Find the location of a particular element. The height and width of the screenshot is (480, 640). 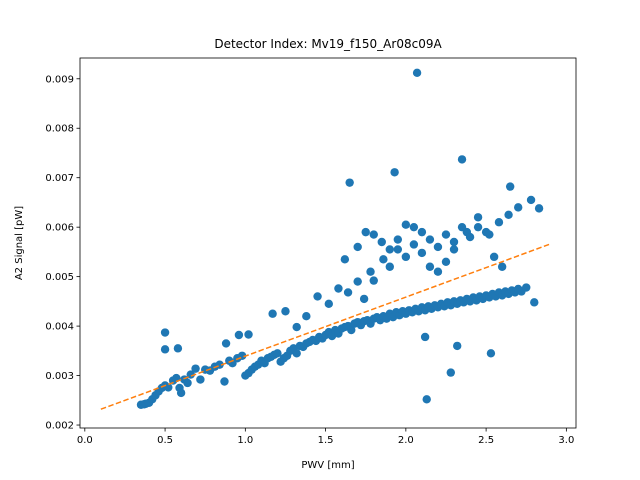

x-axis-label: PWV [mm] is located at coordinates (327, 465).